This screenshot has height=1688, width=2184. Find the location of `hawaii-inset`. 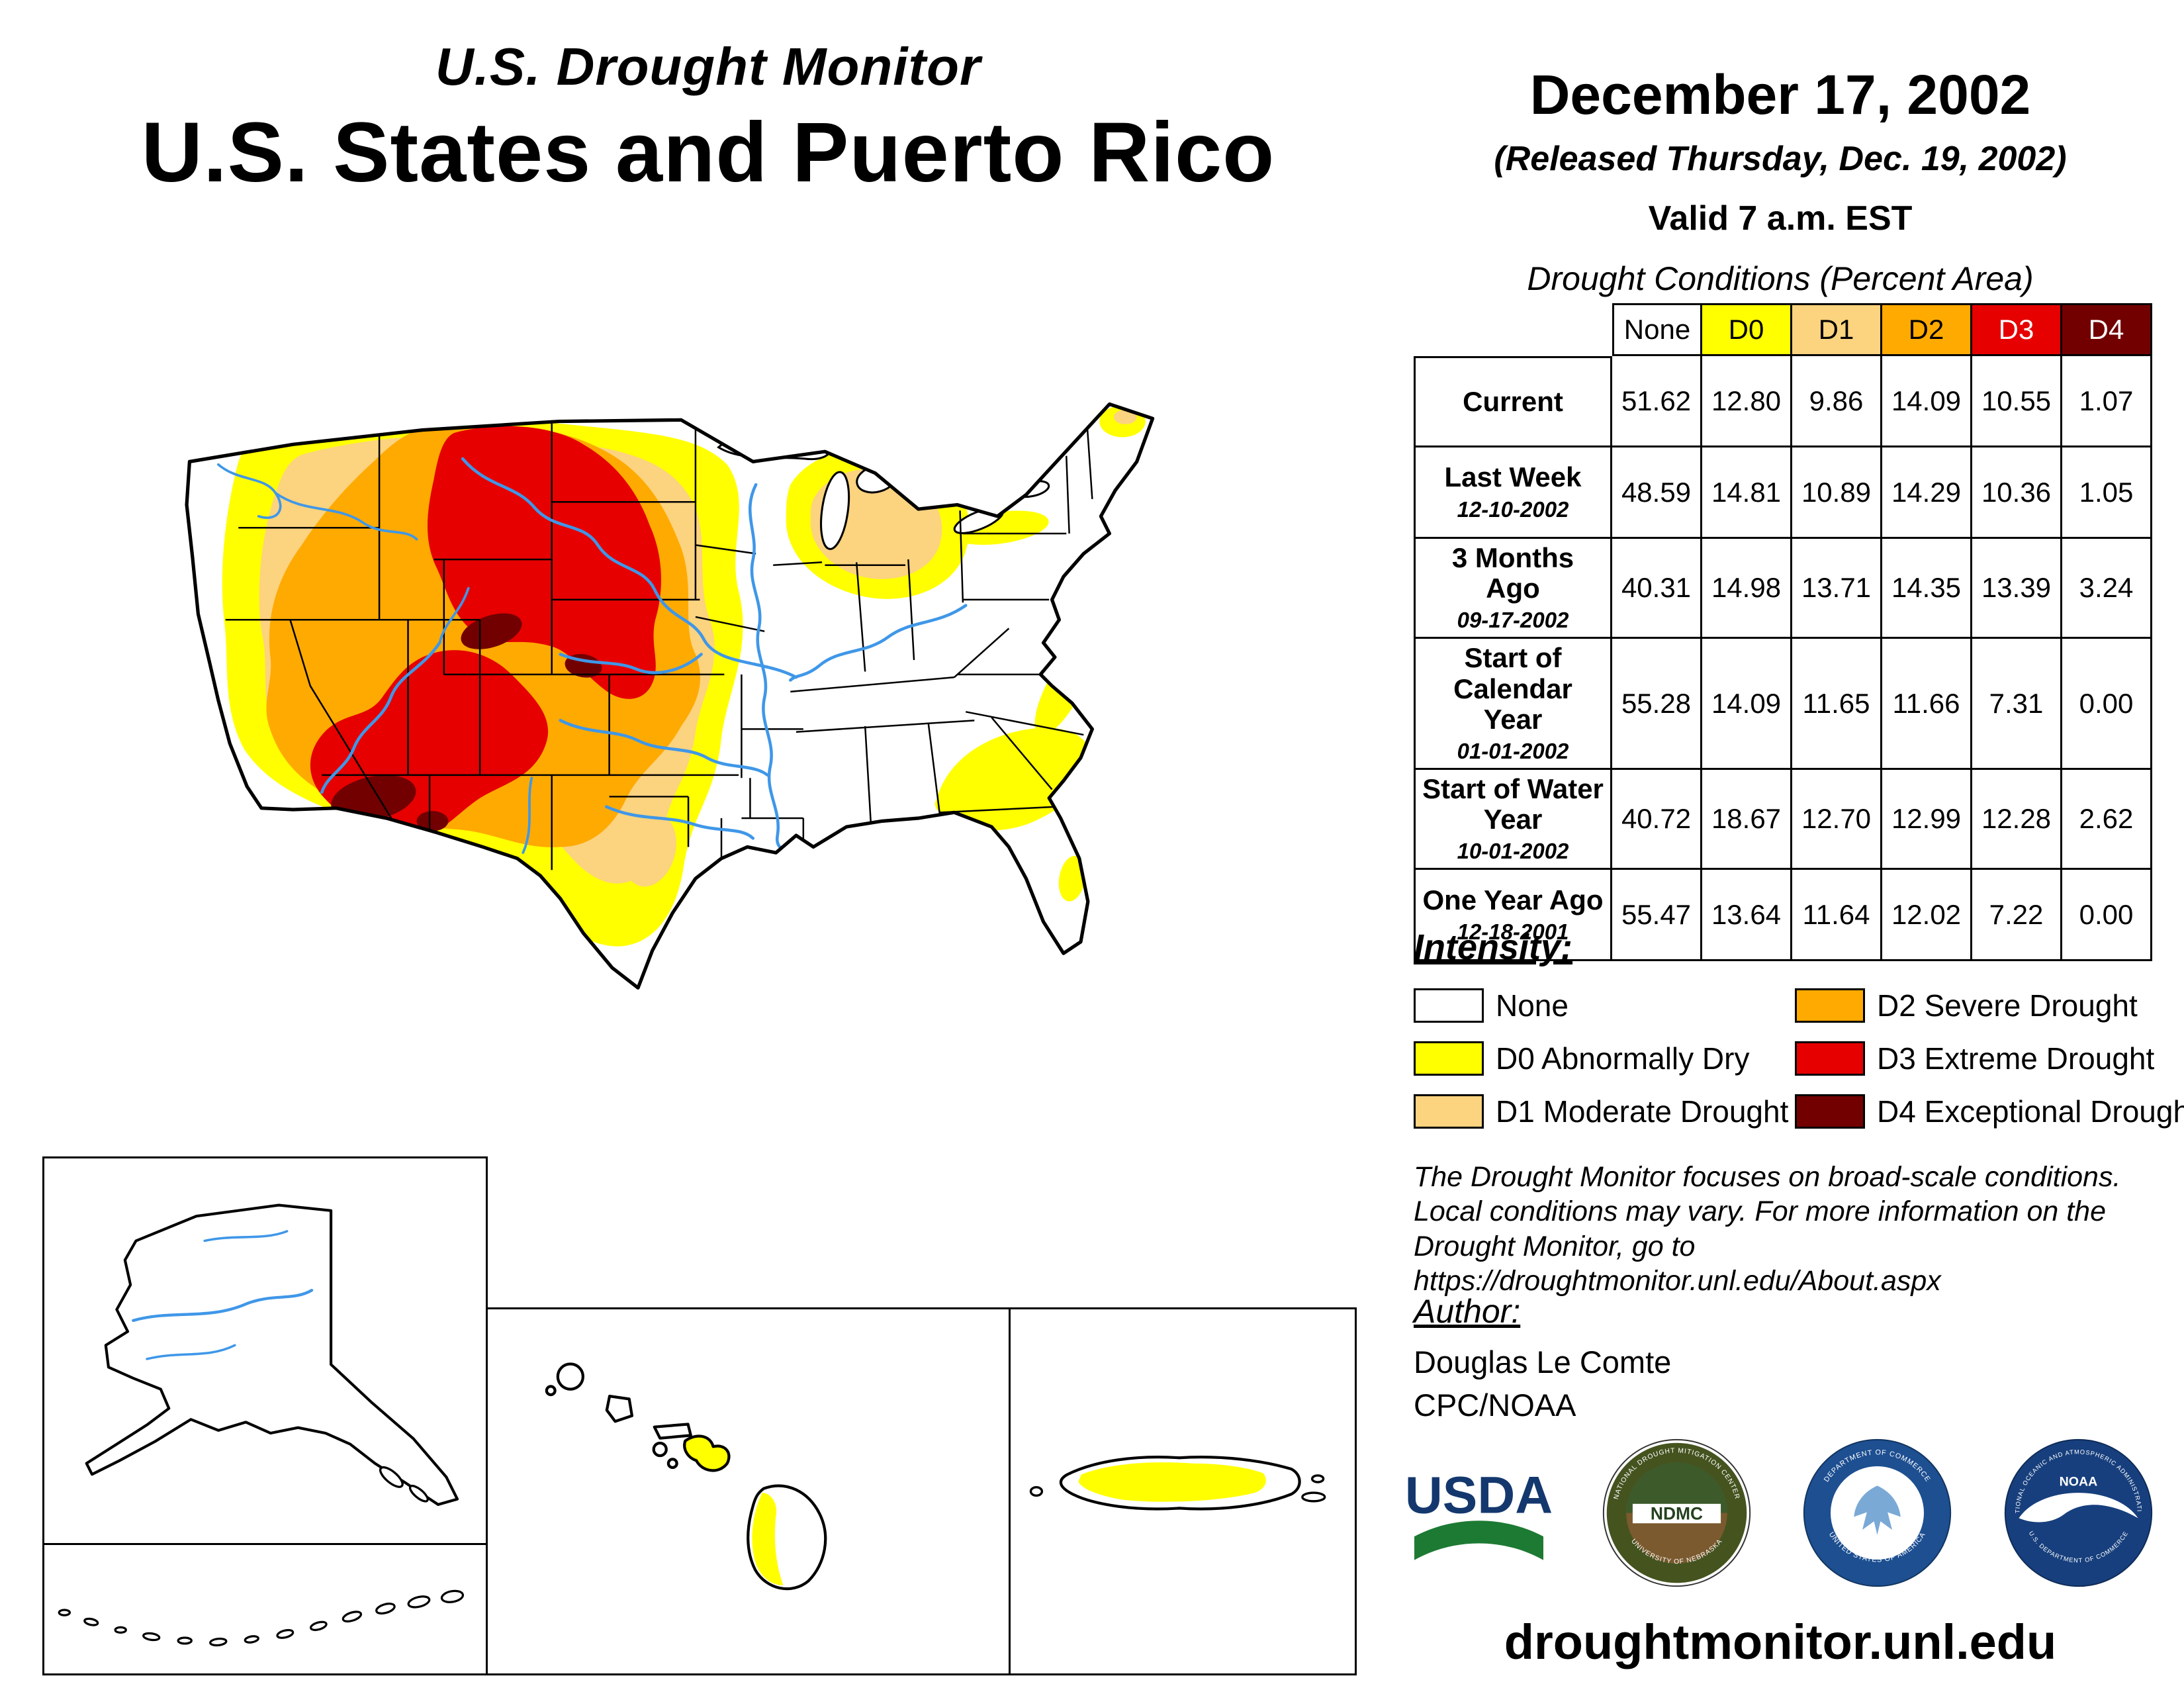

hawaii-inset is located at coordinates (748, 1491).